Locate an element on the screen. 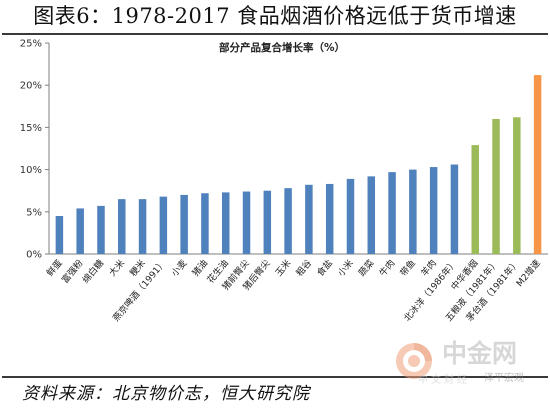 This screenshot has height=413, width=550. watermark: 中金网 中文财经 泽平宏观 is located at coordinates (468, 364).